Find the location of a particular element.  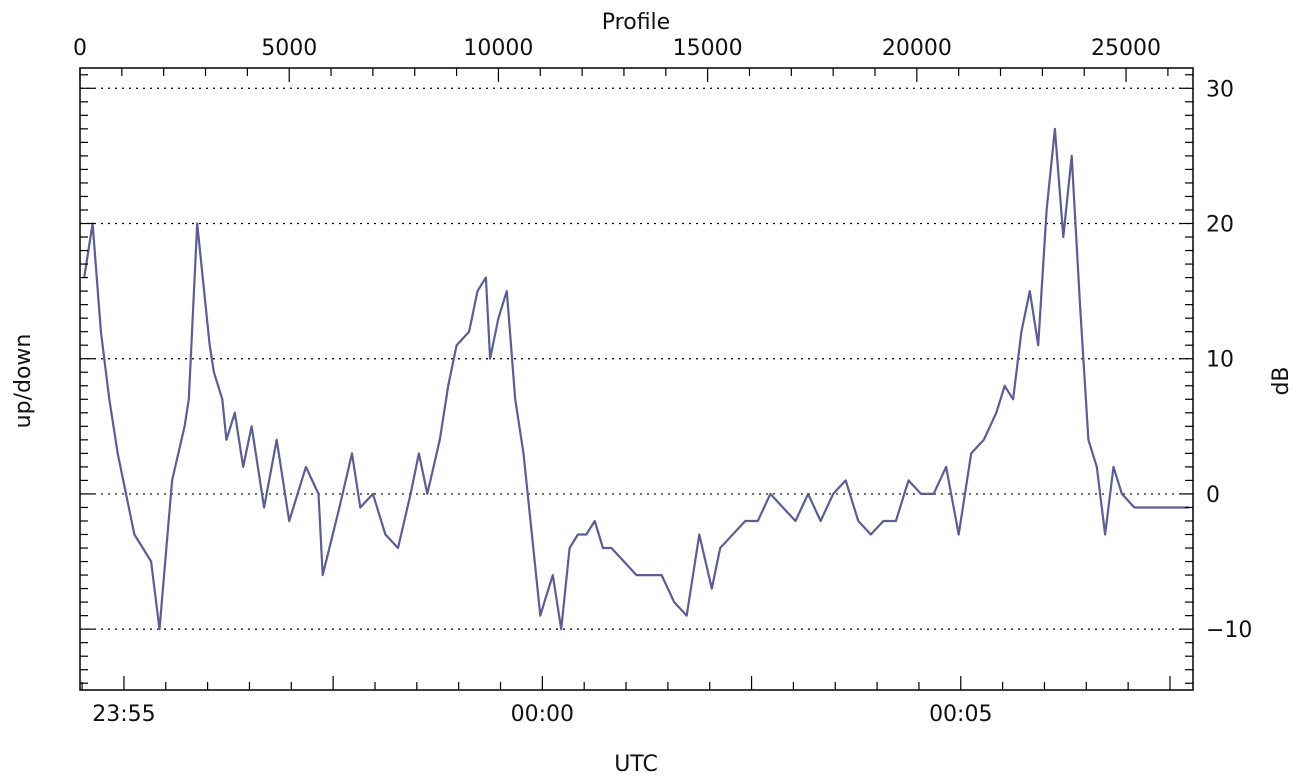

y-tick-label: 10 is located at coordinates (1220, 360).